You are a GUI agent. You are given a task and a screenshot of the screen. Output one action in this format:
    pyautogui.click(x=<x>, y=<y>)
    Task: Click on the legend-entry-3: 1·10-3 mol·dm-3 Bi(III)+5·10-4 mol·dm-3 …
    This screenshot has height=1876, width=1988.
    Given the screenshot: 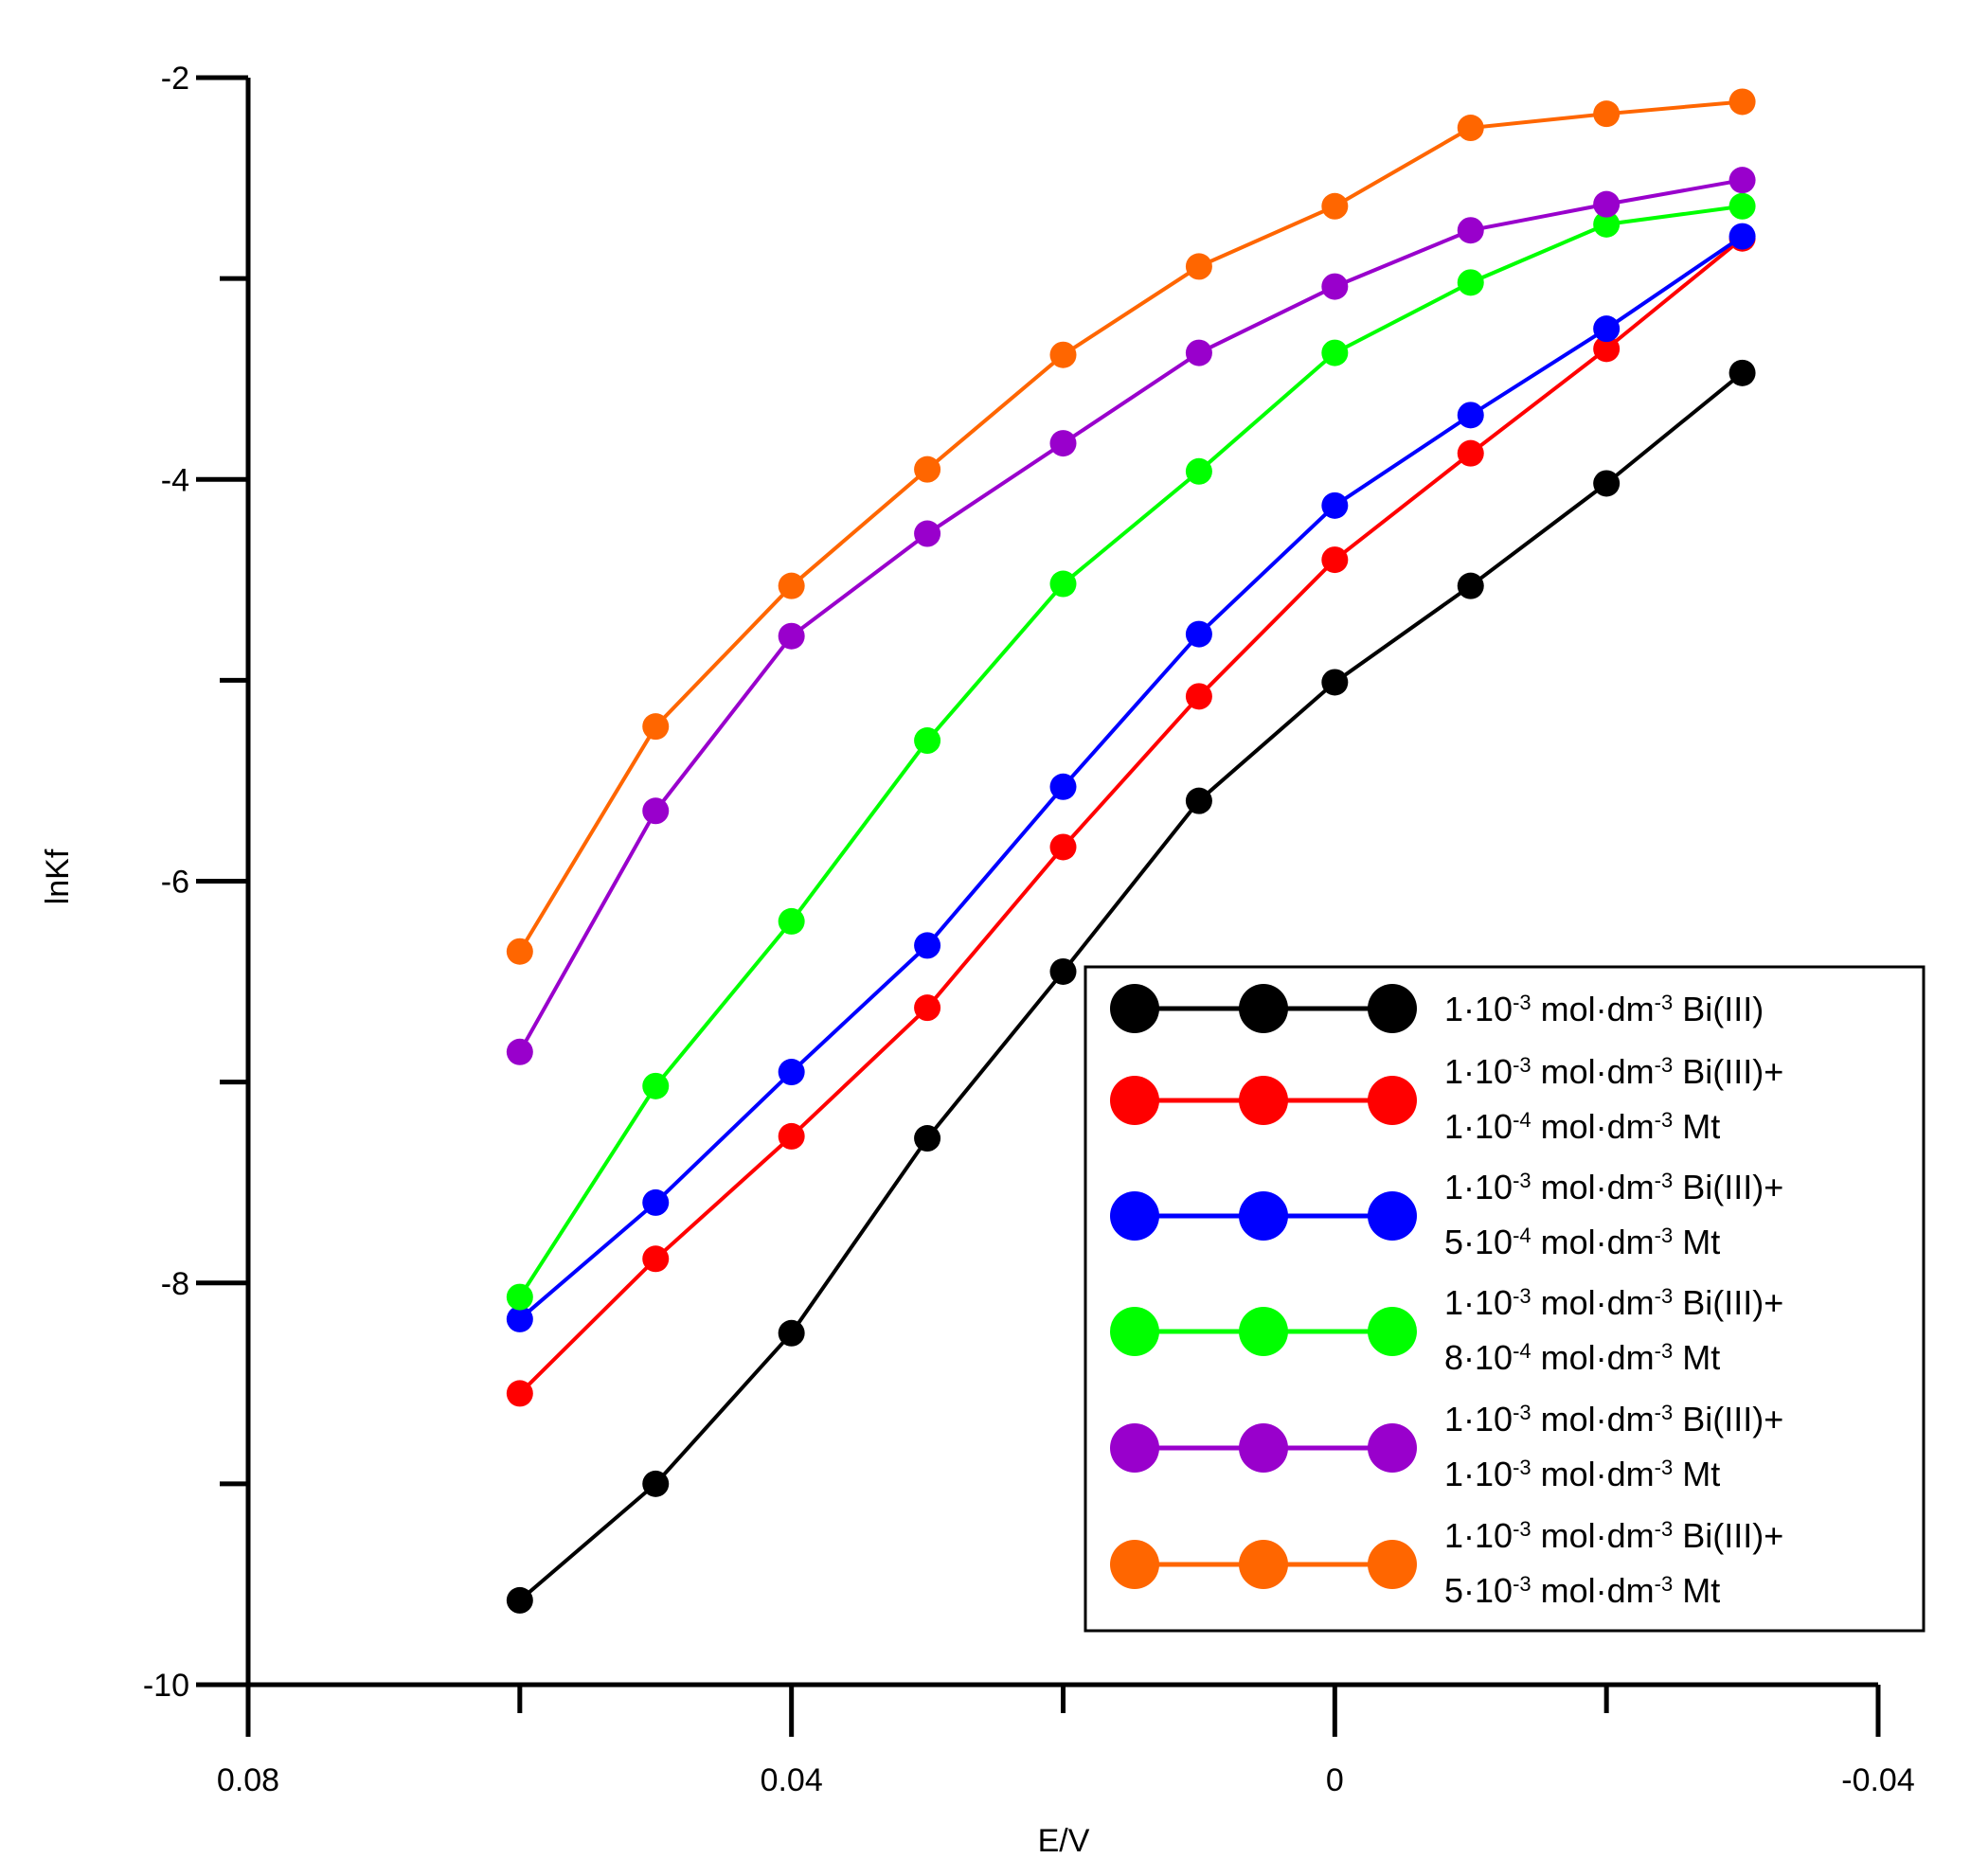 What is the action you would take?
    pyautogui.click(x=1446, y=1214)
    